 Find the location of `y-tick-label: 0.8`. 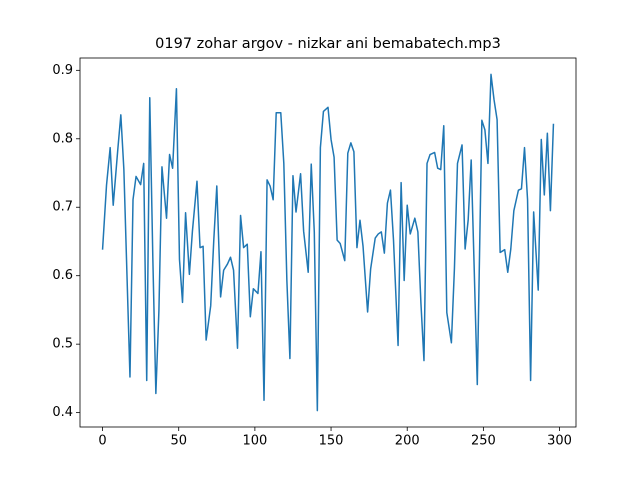

y-tick-label: 0.8 is located at coordinates (62, 138).